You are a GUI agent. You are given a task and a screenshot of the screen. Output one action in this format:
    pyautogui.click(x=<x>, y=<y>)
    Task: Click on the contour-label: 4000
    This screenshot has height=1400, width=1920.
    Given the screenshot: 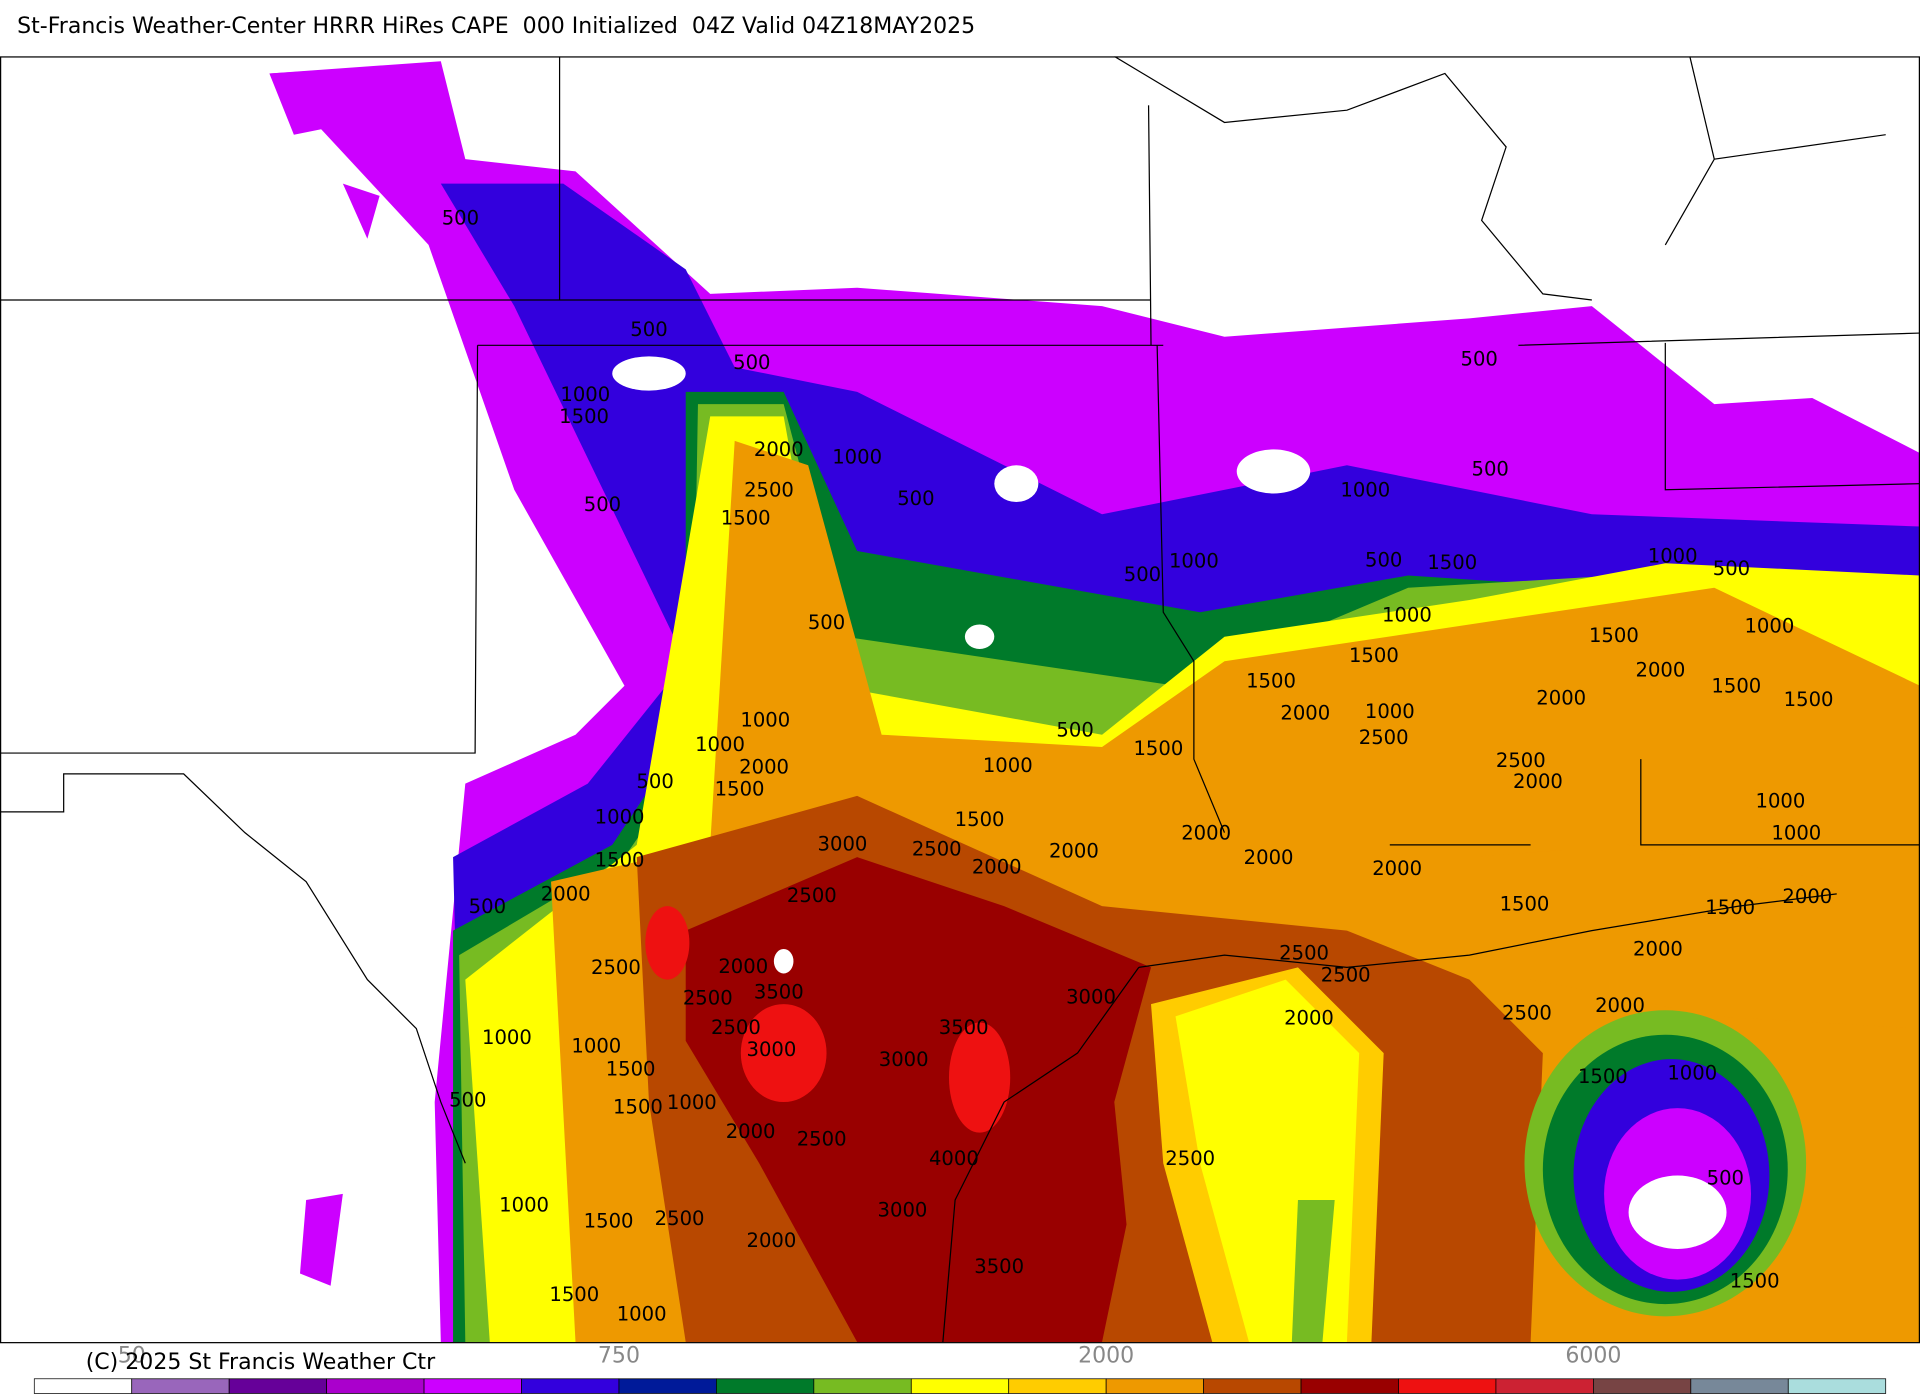 What is the action you would take?
    pyautogui.click(x=954, y=1158)
    